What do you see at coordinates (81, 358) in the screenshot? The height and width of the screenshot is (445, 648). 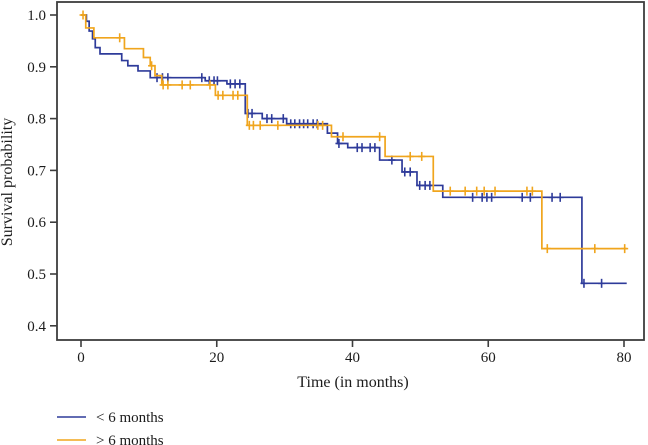 I see `x-tick-label: 0` at bounding box center [81, 358].